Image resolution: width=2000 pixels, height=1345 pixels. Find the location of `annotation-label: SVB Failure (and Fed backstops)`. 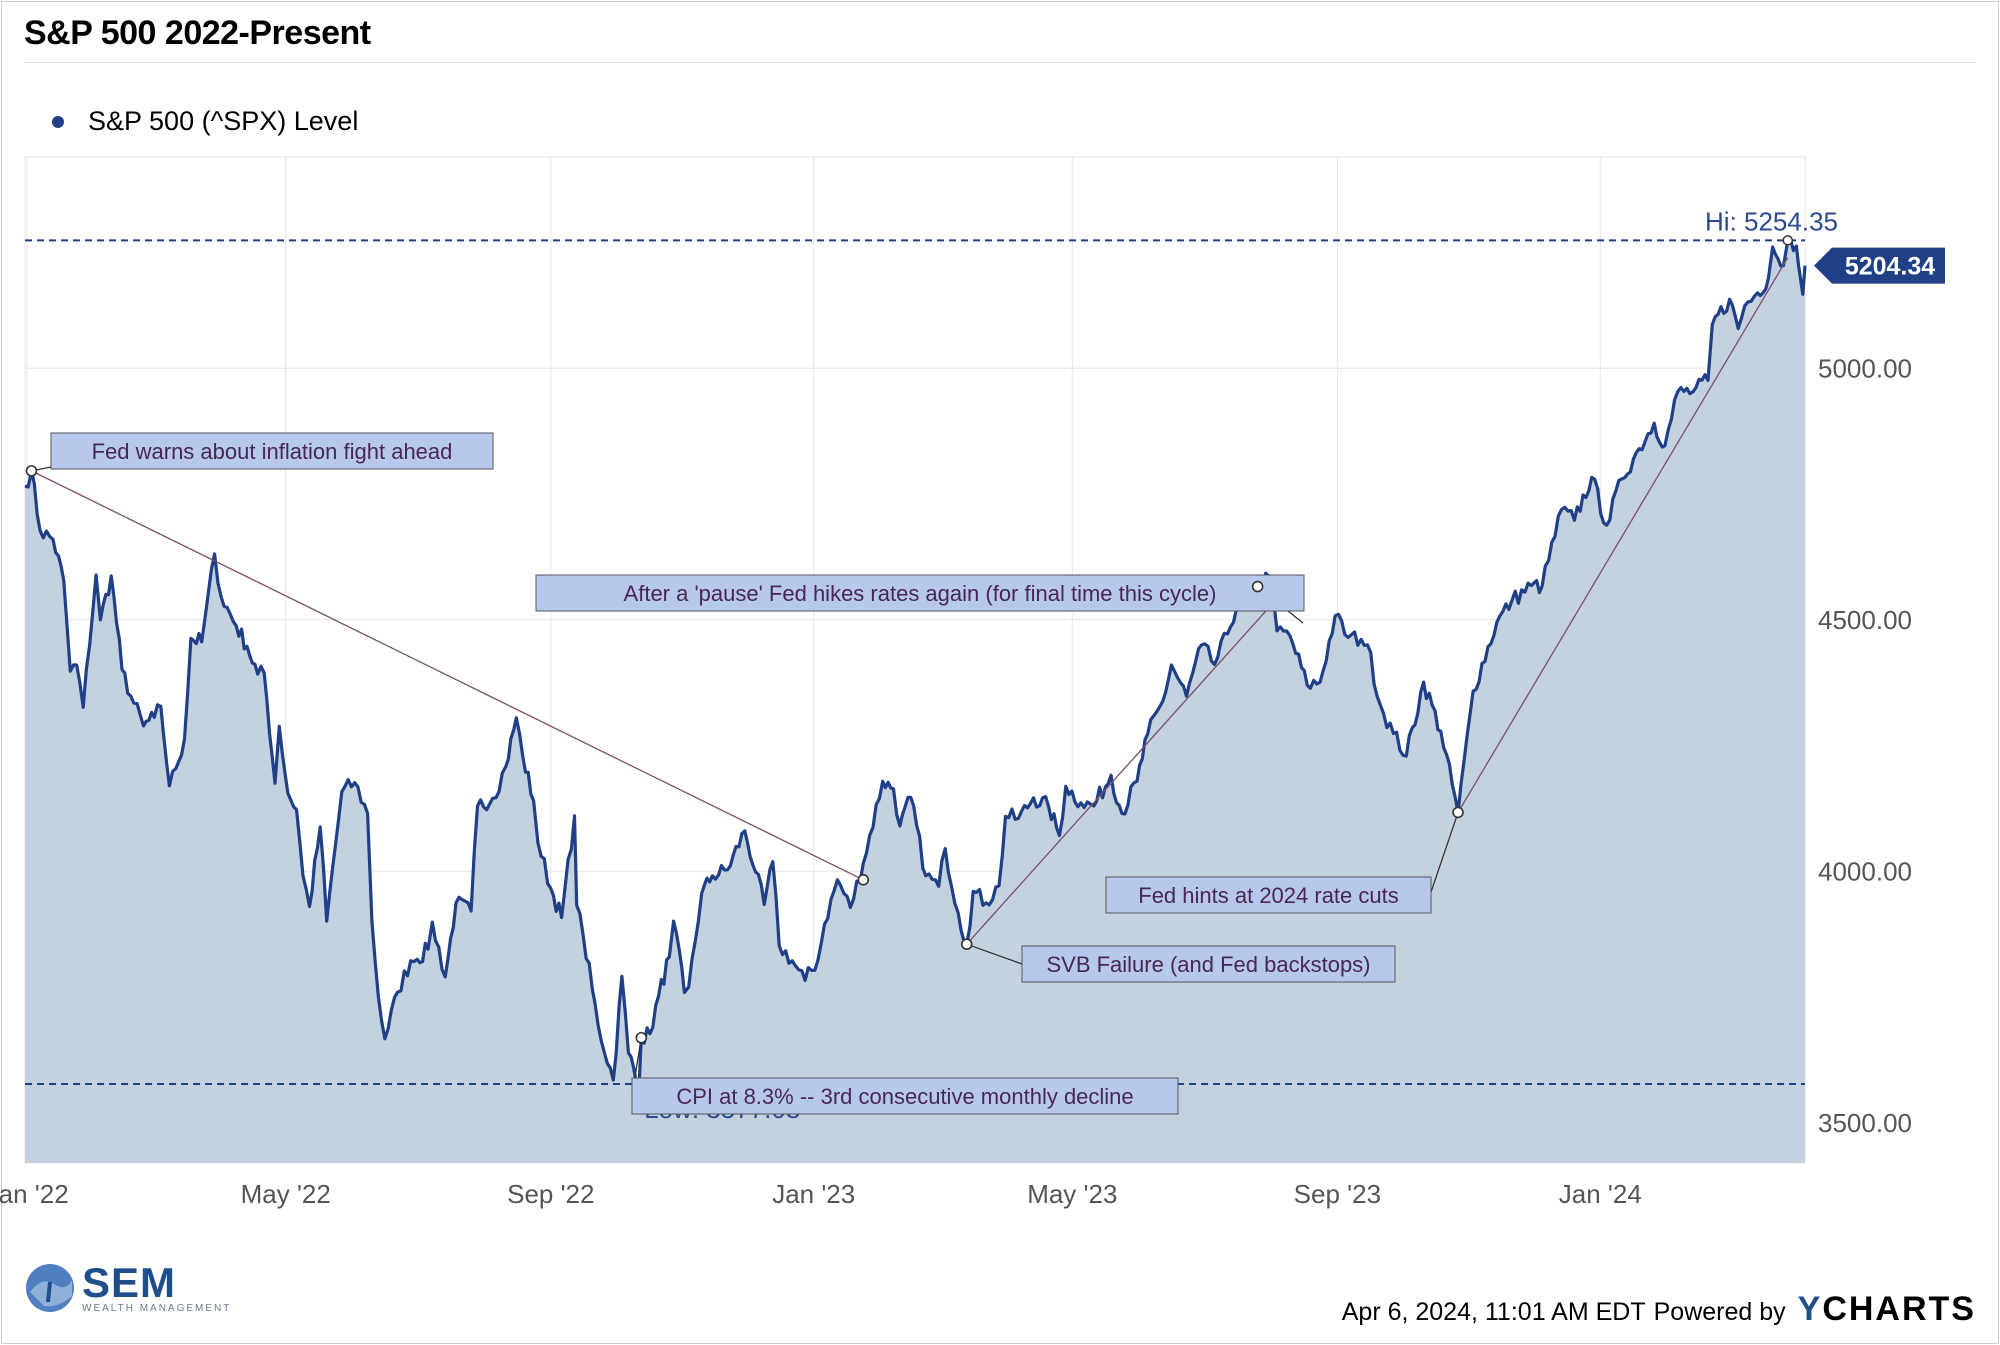

annotation-label: SVB Failure (and Fed backstops) is located at coordinates (1208, 964).